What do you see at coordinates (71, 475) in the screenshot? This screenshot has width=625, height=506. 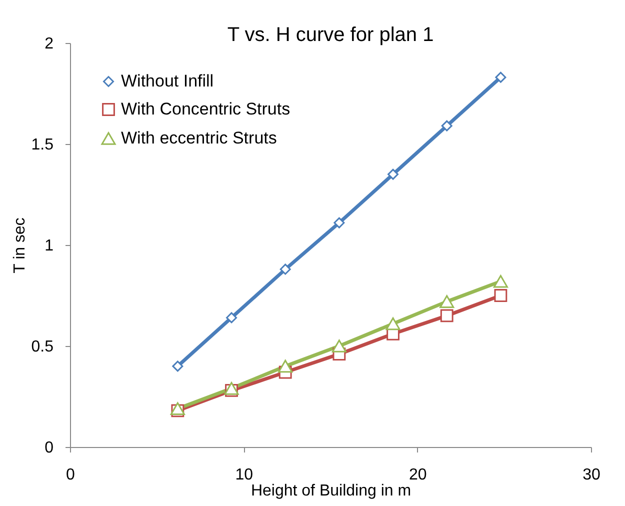 I see `x-tick-label: 0` at bounding box center [71, 475].